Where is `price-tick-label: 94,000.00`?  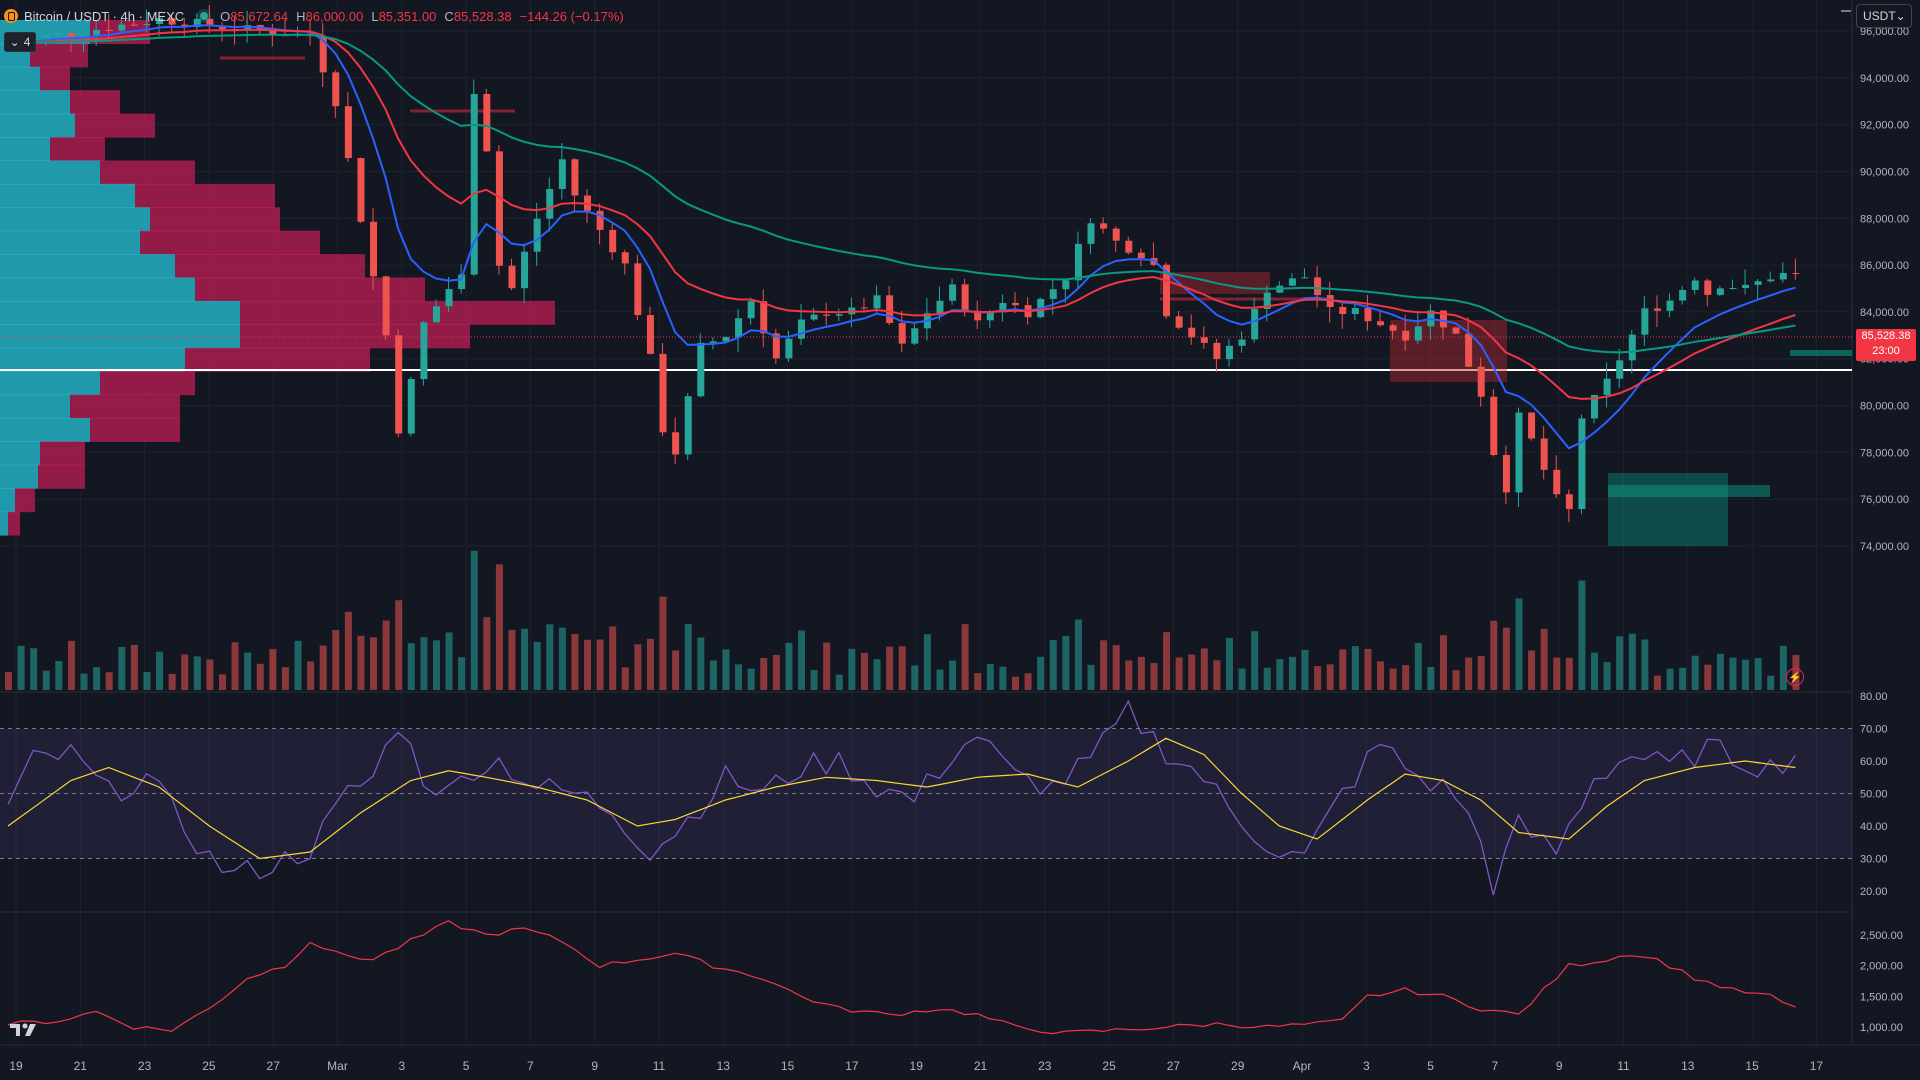 price-tick-label: 94,000.00 is located at coordinates (1884, 79).